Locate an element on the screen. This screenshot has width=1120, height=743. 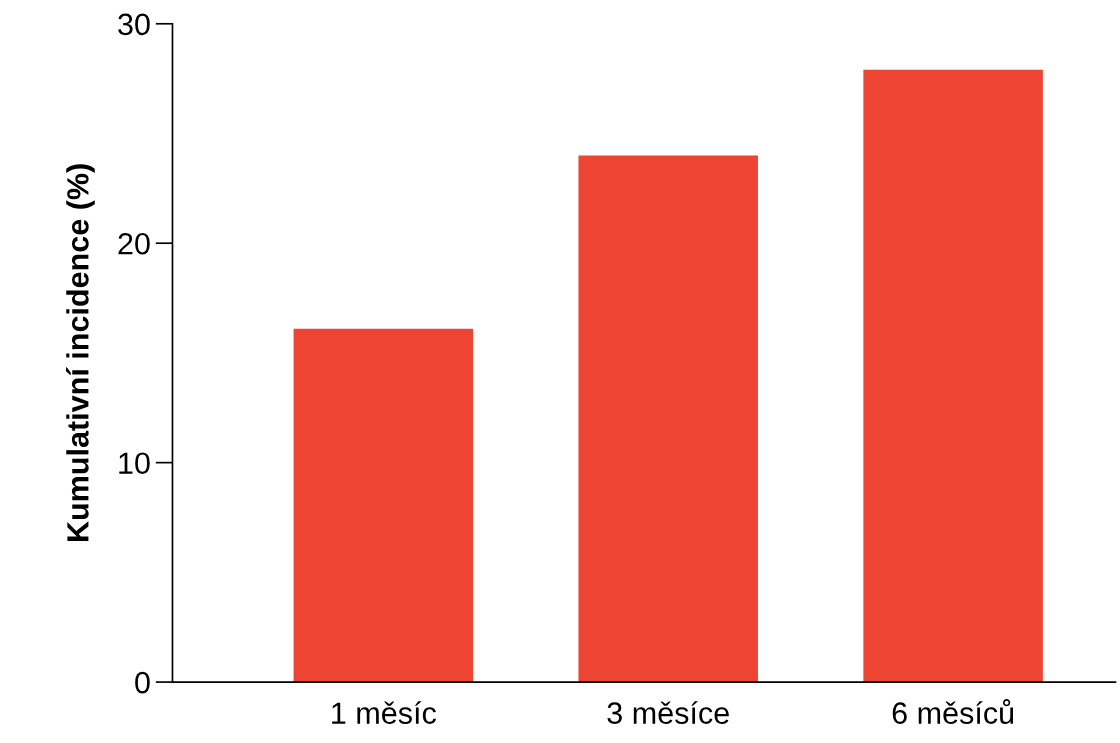
y-tick-label: 20 is located at coordinates (134, 243).